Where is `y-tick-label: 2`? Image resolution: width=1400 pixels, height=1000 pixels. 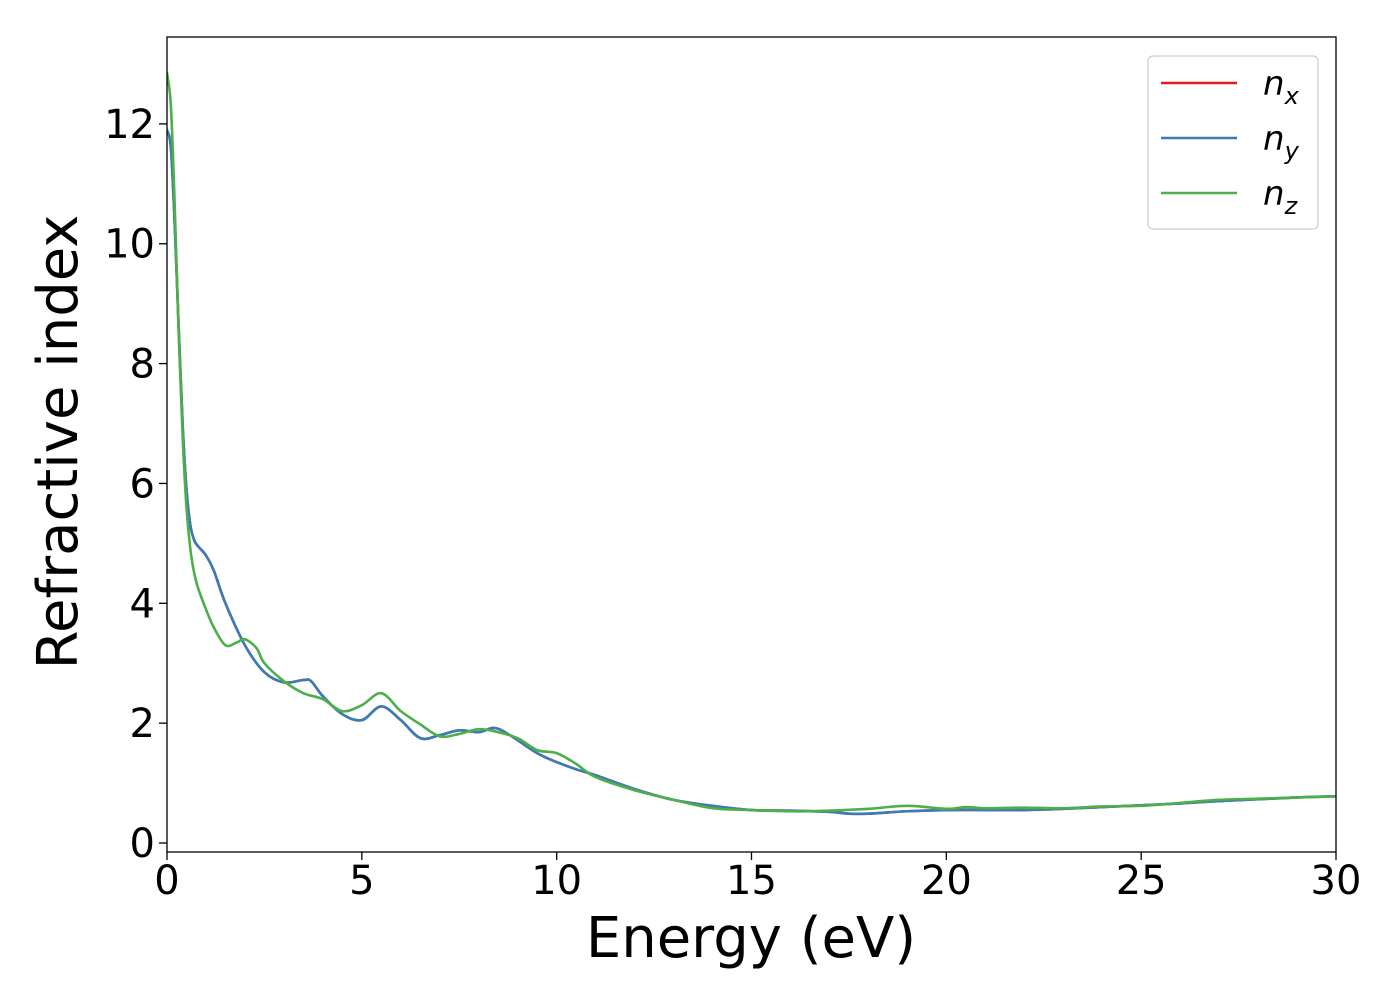
y-tick-label: 2 is located at coordinates (142, 724).